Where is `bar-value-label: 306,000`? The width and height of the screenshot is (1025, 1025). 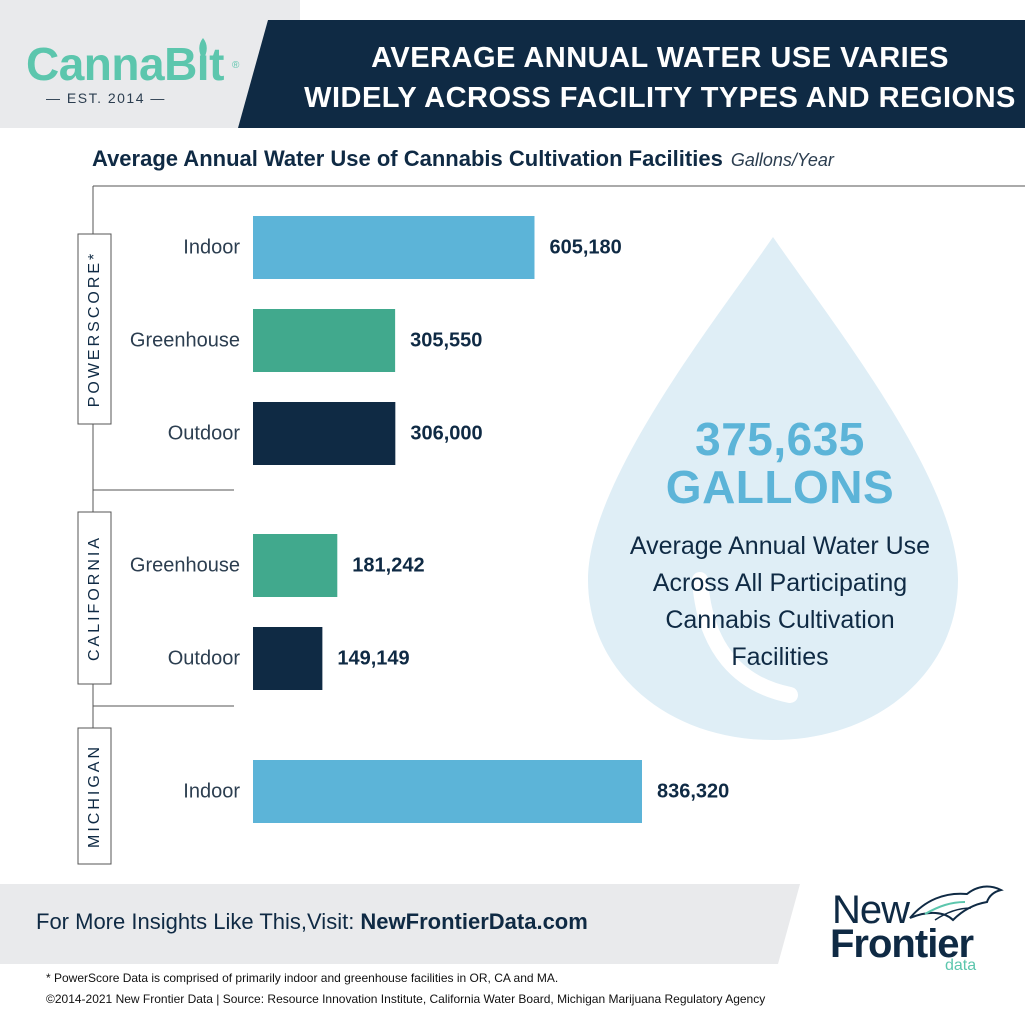 bar-value-label: 306,000 is located at coordinates (446, 434).